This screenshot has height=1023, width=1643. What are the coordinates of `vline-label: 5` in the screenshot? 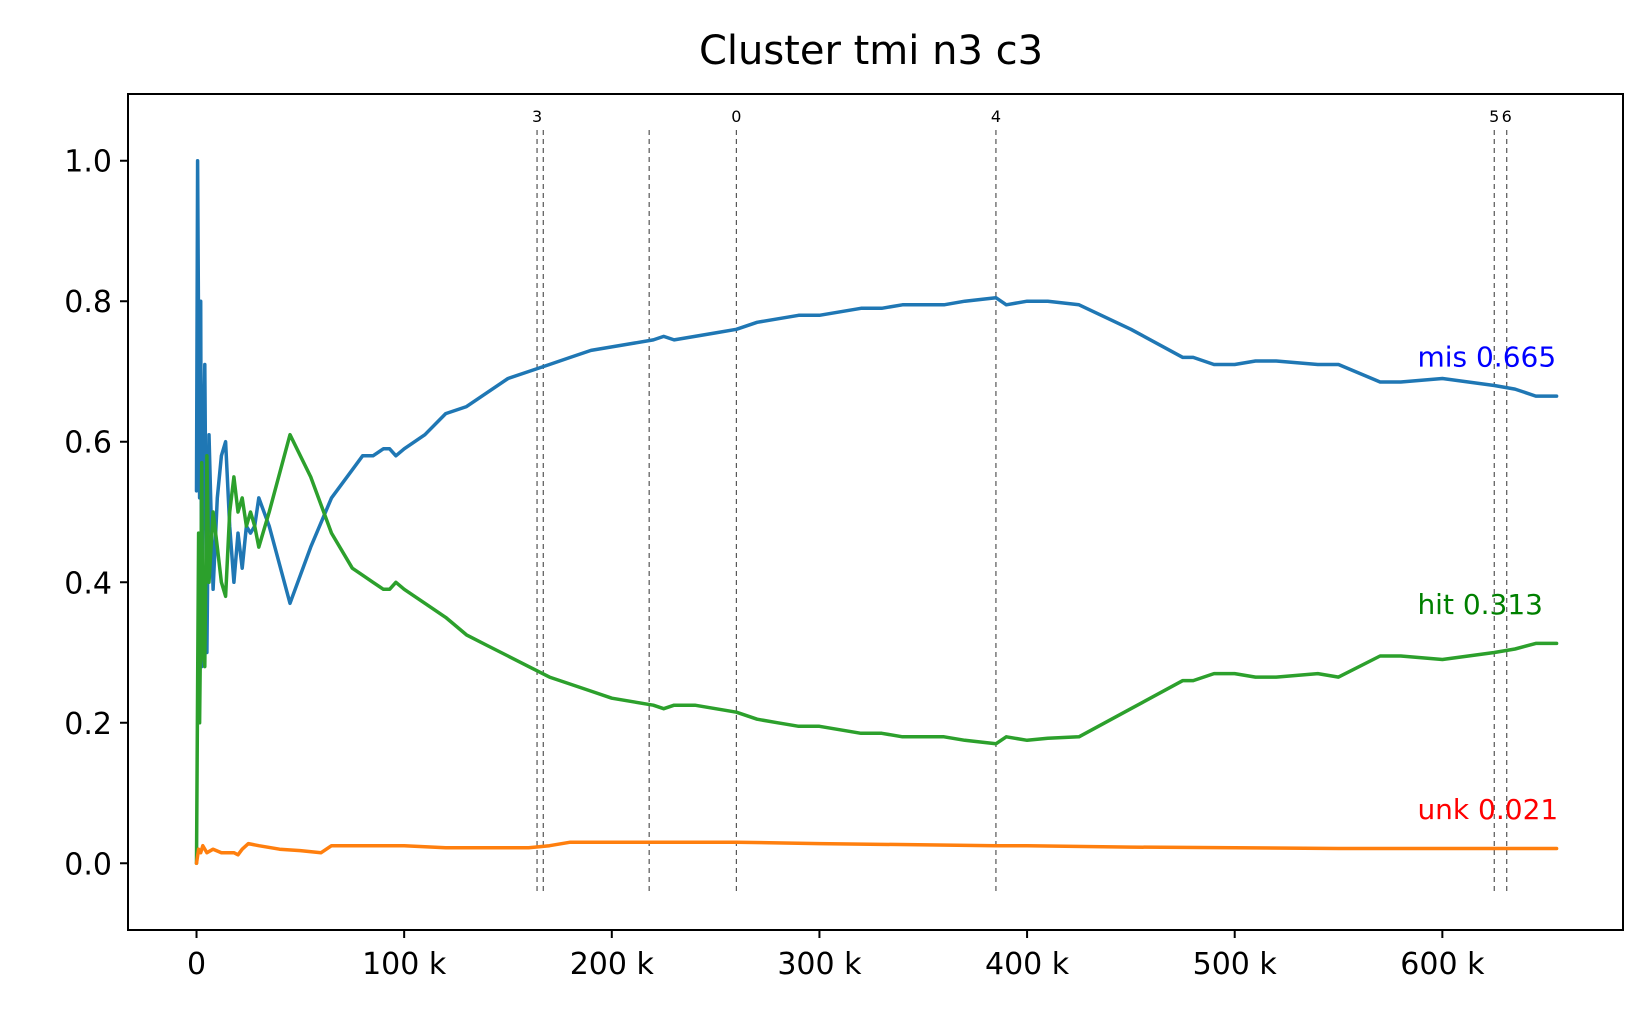 It's located at (1494, 116).